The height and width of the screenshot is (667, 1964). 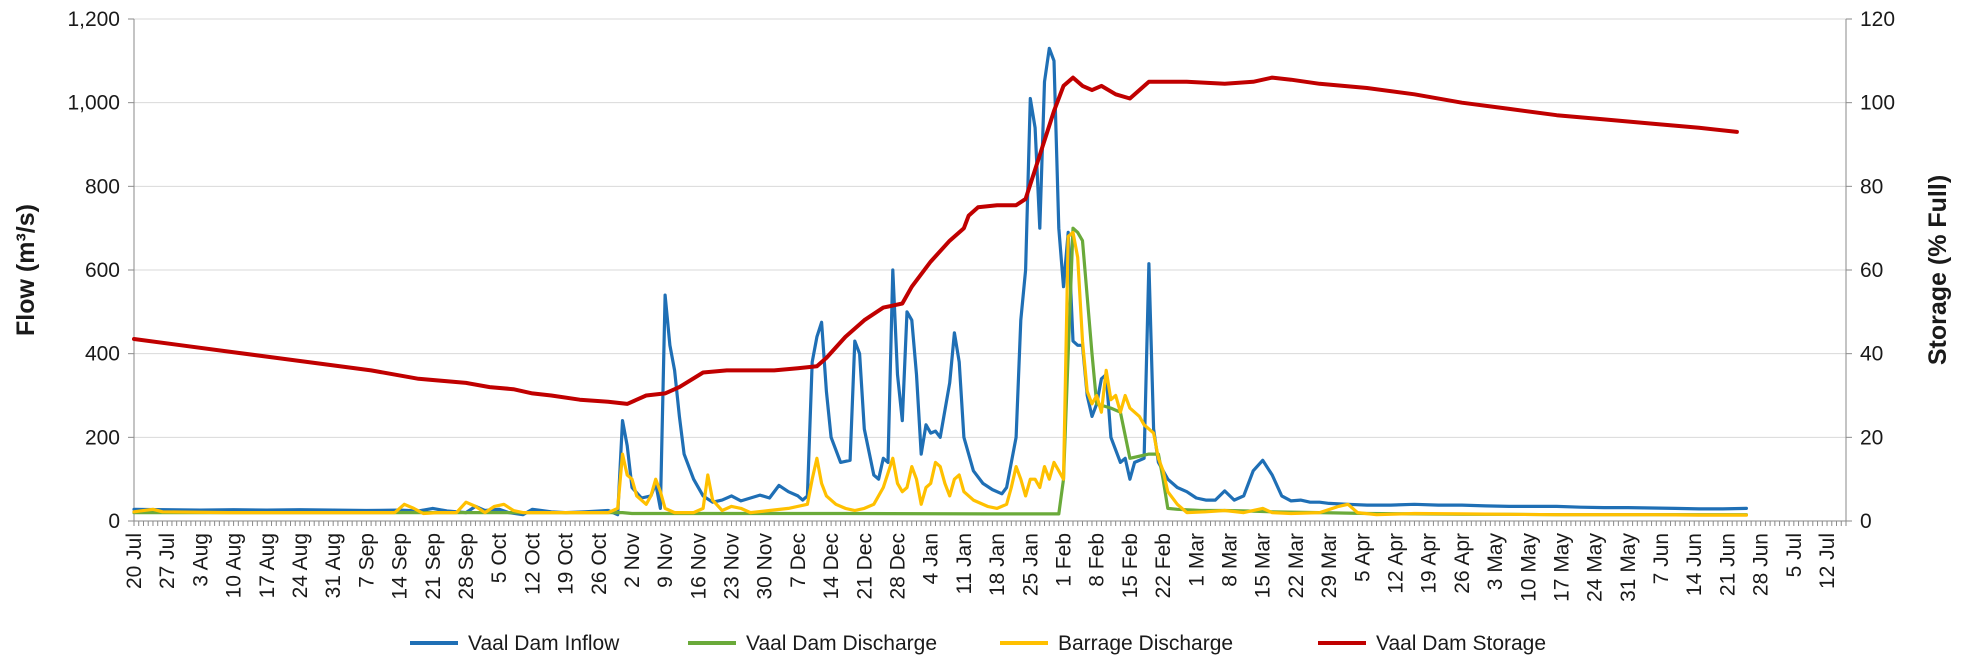 I want to click on y-tick-label: 600, so click(x=102, y=270).